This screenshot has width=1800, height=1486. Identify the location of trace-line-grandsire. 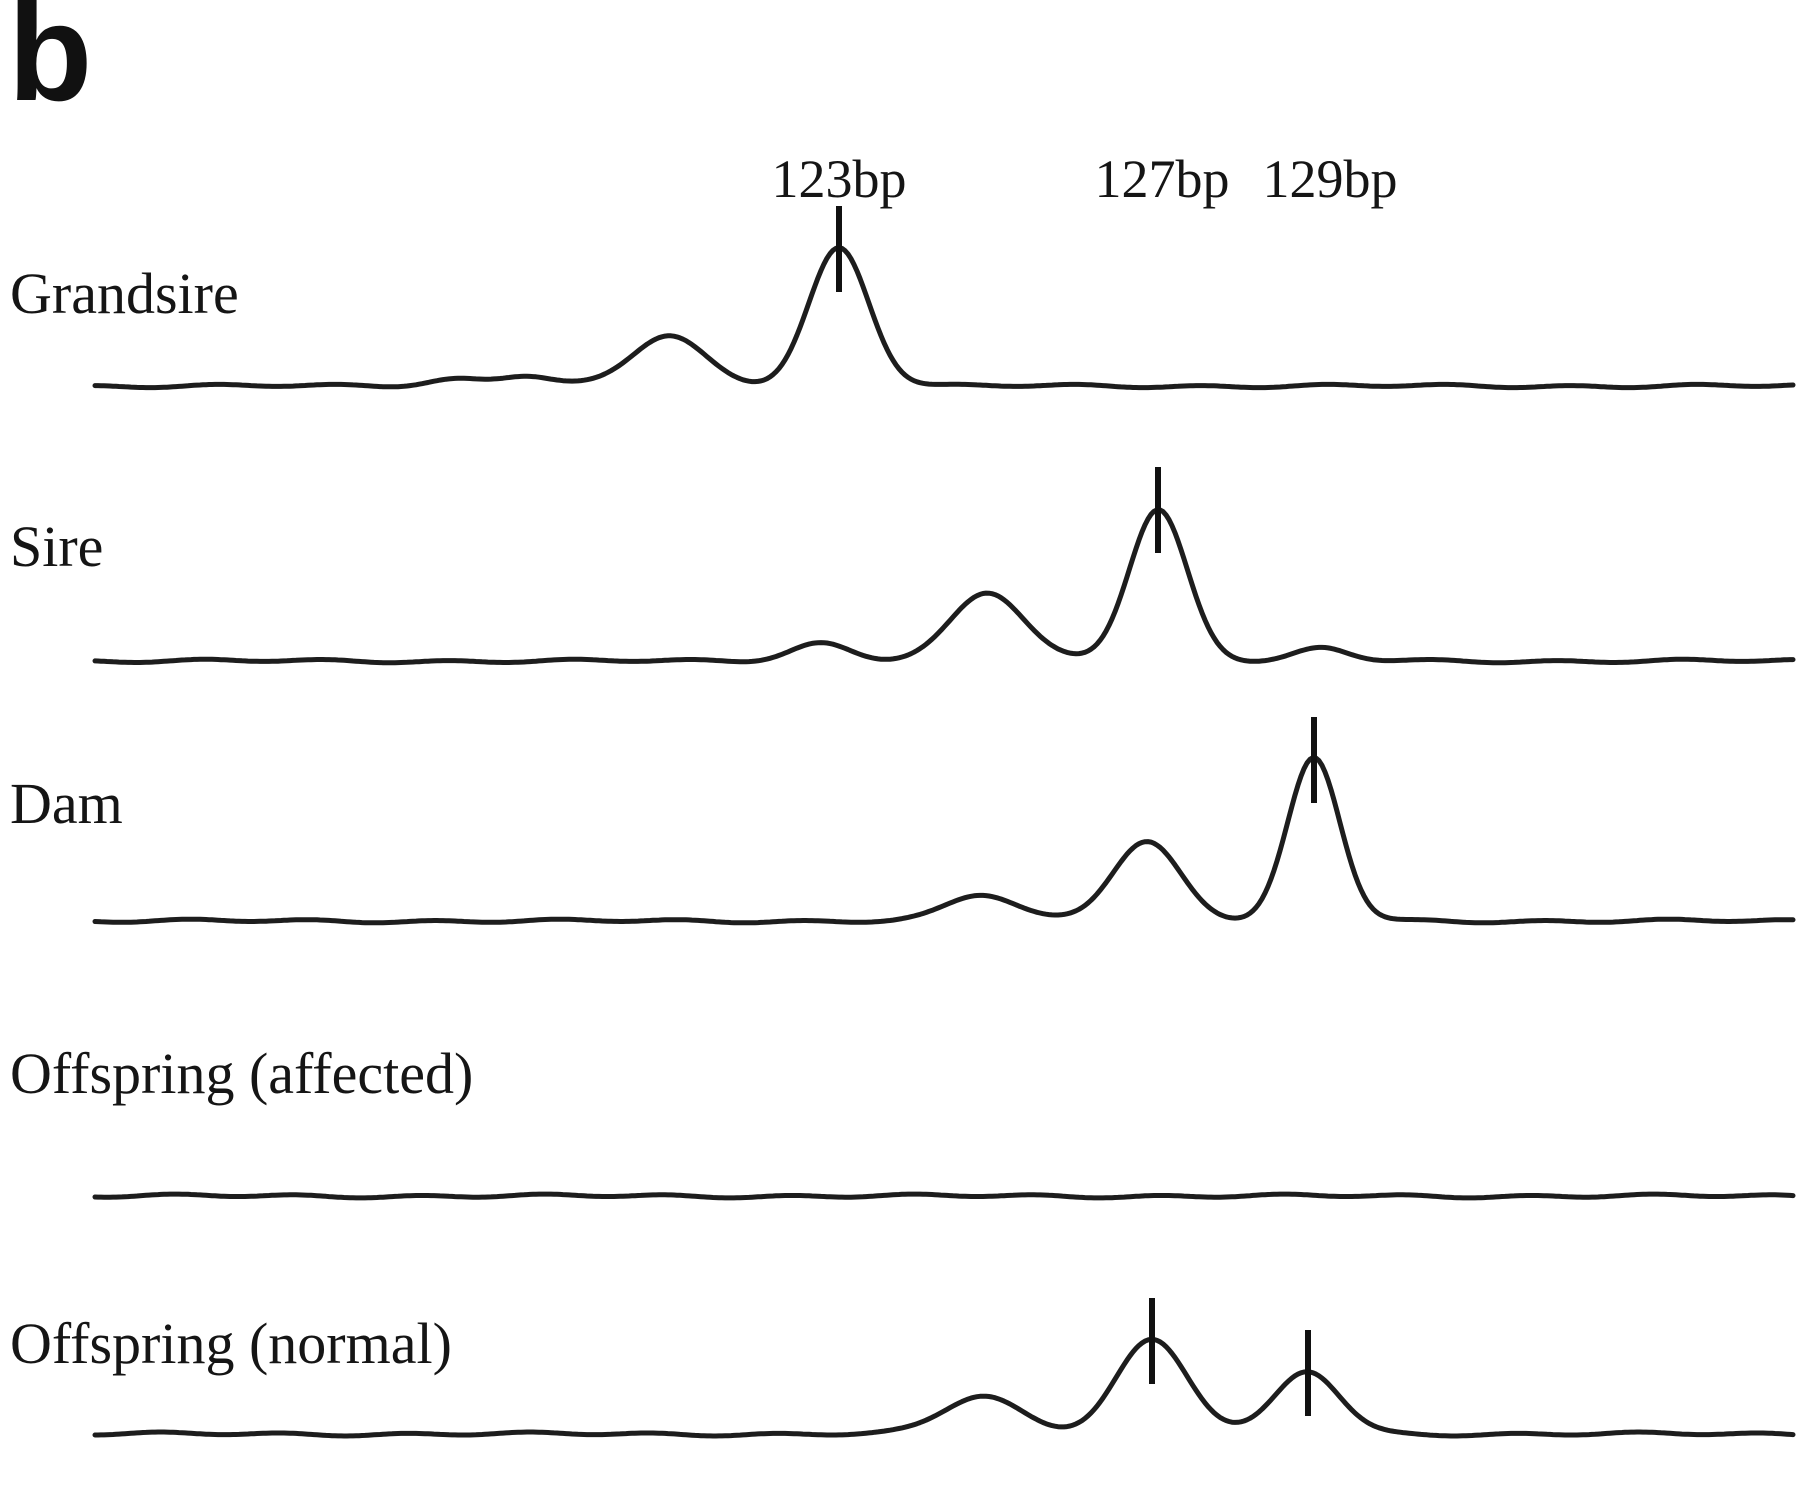
(944, 318).